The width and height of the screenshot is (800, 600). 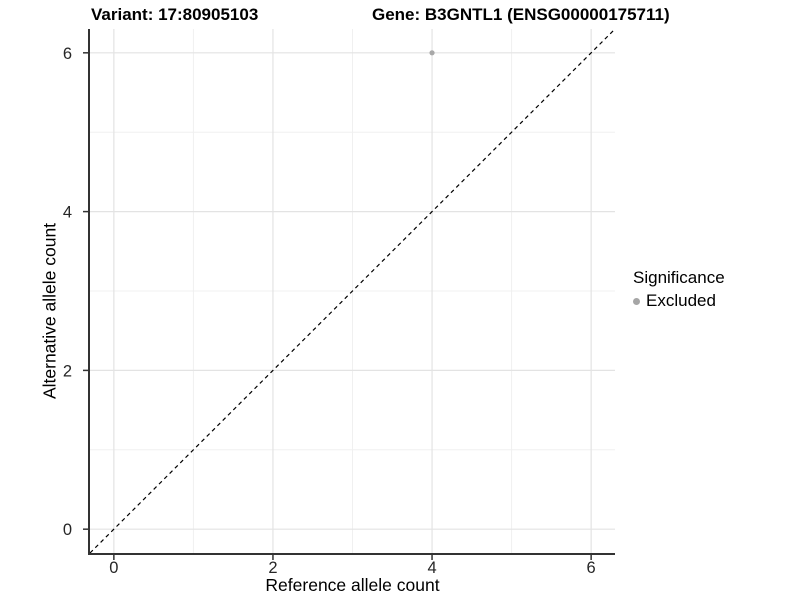 What do you see at coordinates (521, 14) in the screenshot?
I see `gene-title: Gene: B3GNTL1 (ENSG00000175711)` at bounding box center [521, 14].